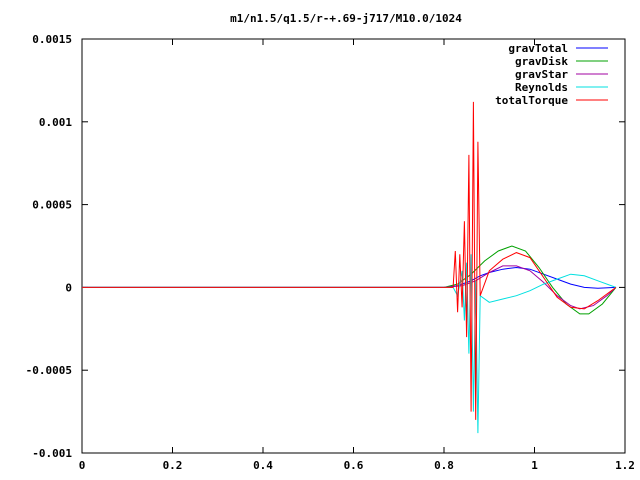 The image size is (640, 480). Describe the element at coordinates (354, 465) in the screenshot. I see `x-tick-label: 0.6` at that location.